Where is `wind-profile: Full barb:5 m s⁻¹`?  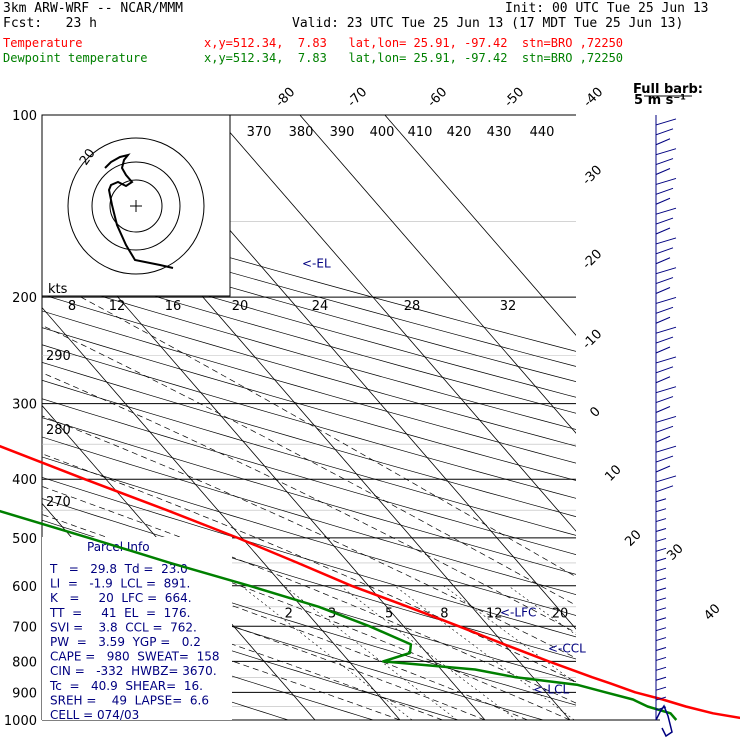
wind-profile: Full barb:5 m s⁻¹ is located at coordinates (668, 410).